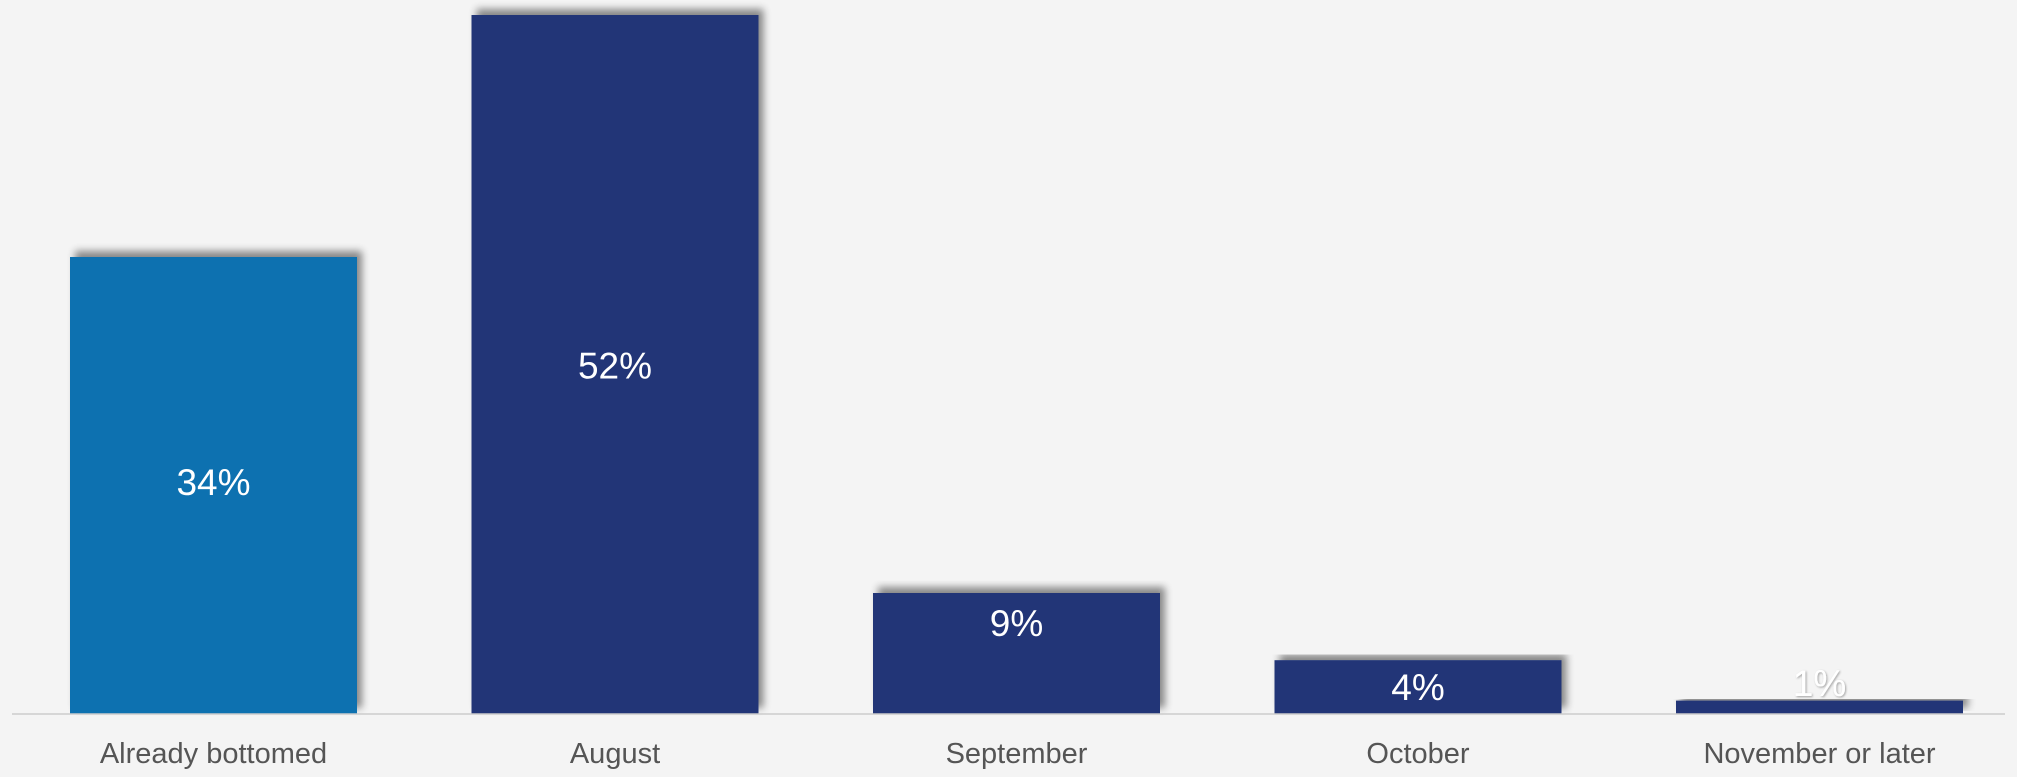 This screenshot has width=2017, height=777. Describe the element at coordinates (1819, 683) in the screenshot. I see `value-label-november-or-later: 1%` at that location.